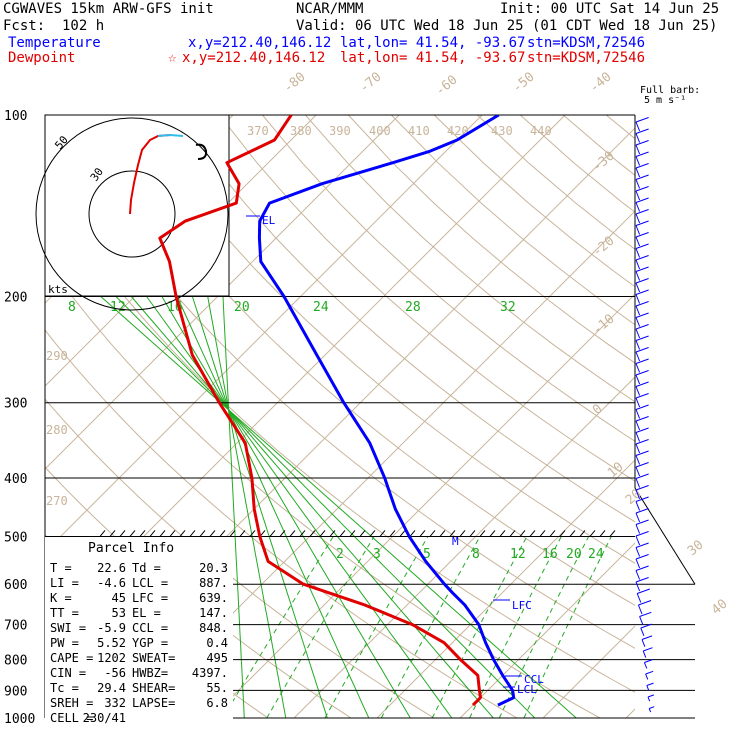 This screenshot has height=740, width=740. What do you see at coordinates (213, 598) in the screenshot?
I see `parcel-info-value: 639.` at bounding box center [213, 598].